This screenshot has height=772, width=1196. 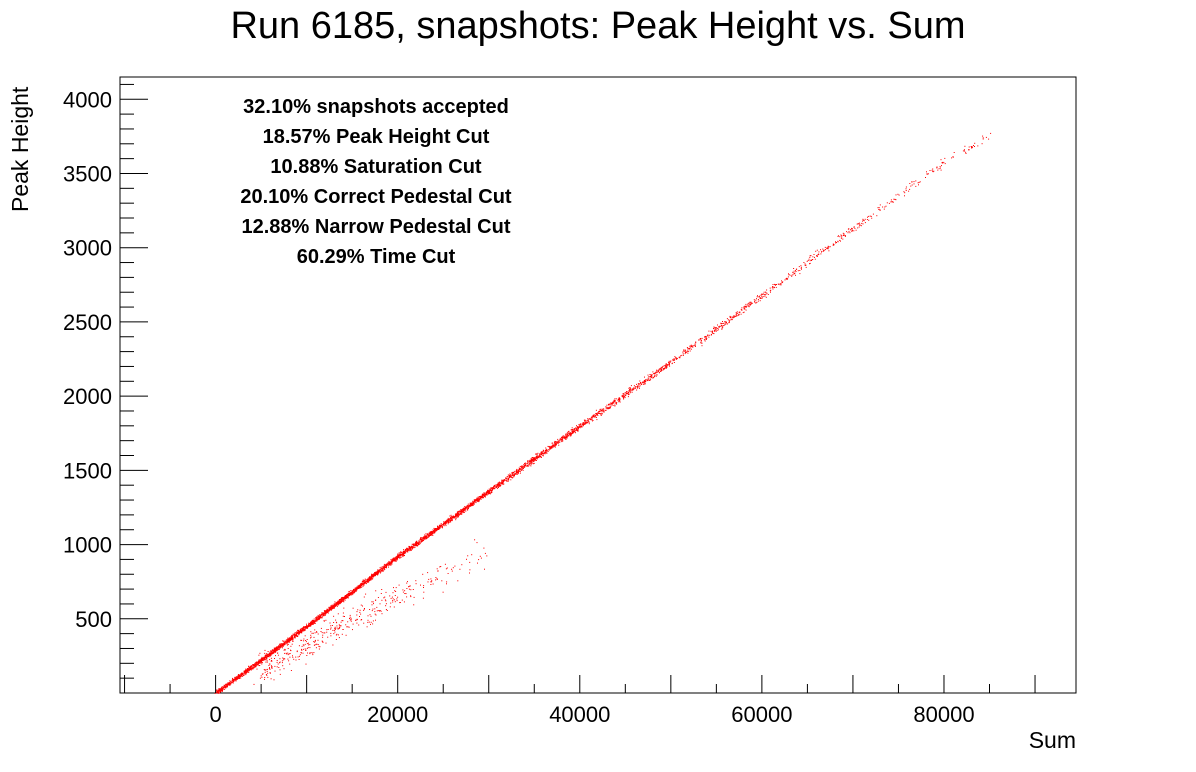 What do you see at coordinates (87, 470) in the screenshot?
I see `y-tick-label: 1500` at bounding box center [87, 470].